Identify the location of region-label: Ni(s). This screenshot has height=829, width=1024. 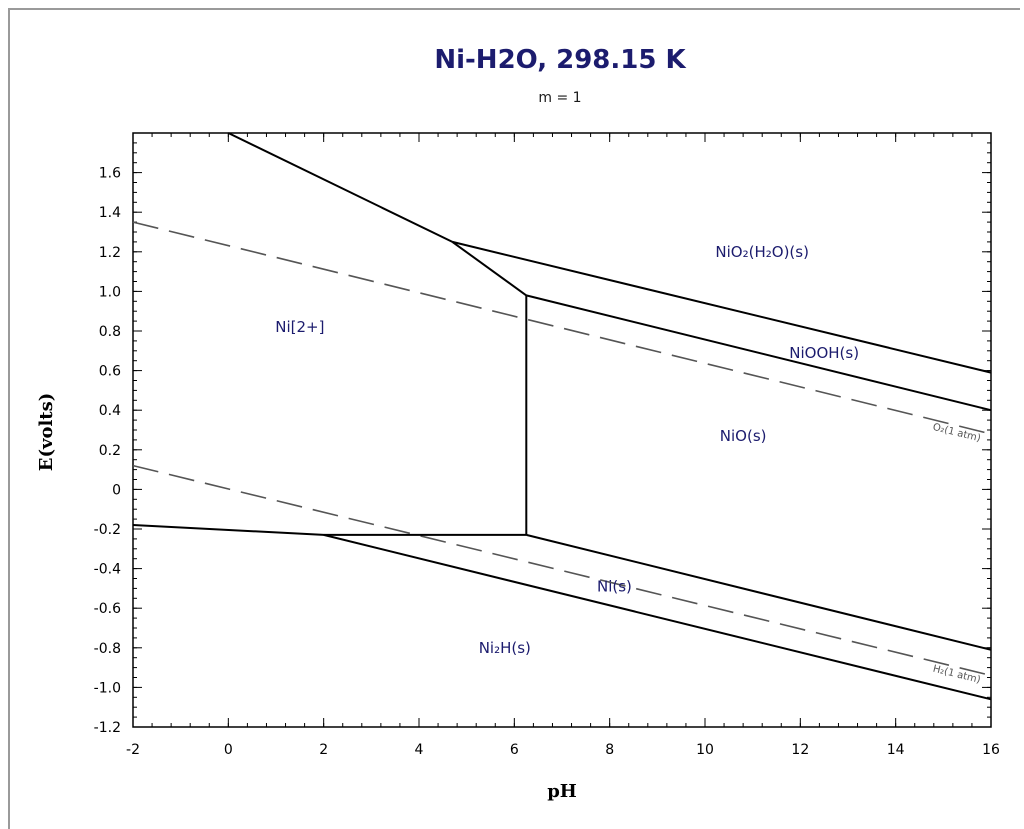
(614, 586).